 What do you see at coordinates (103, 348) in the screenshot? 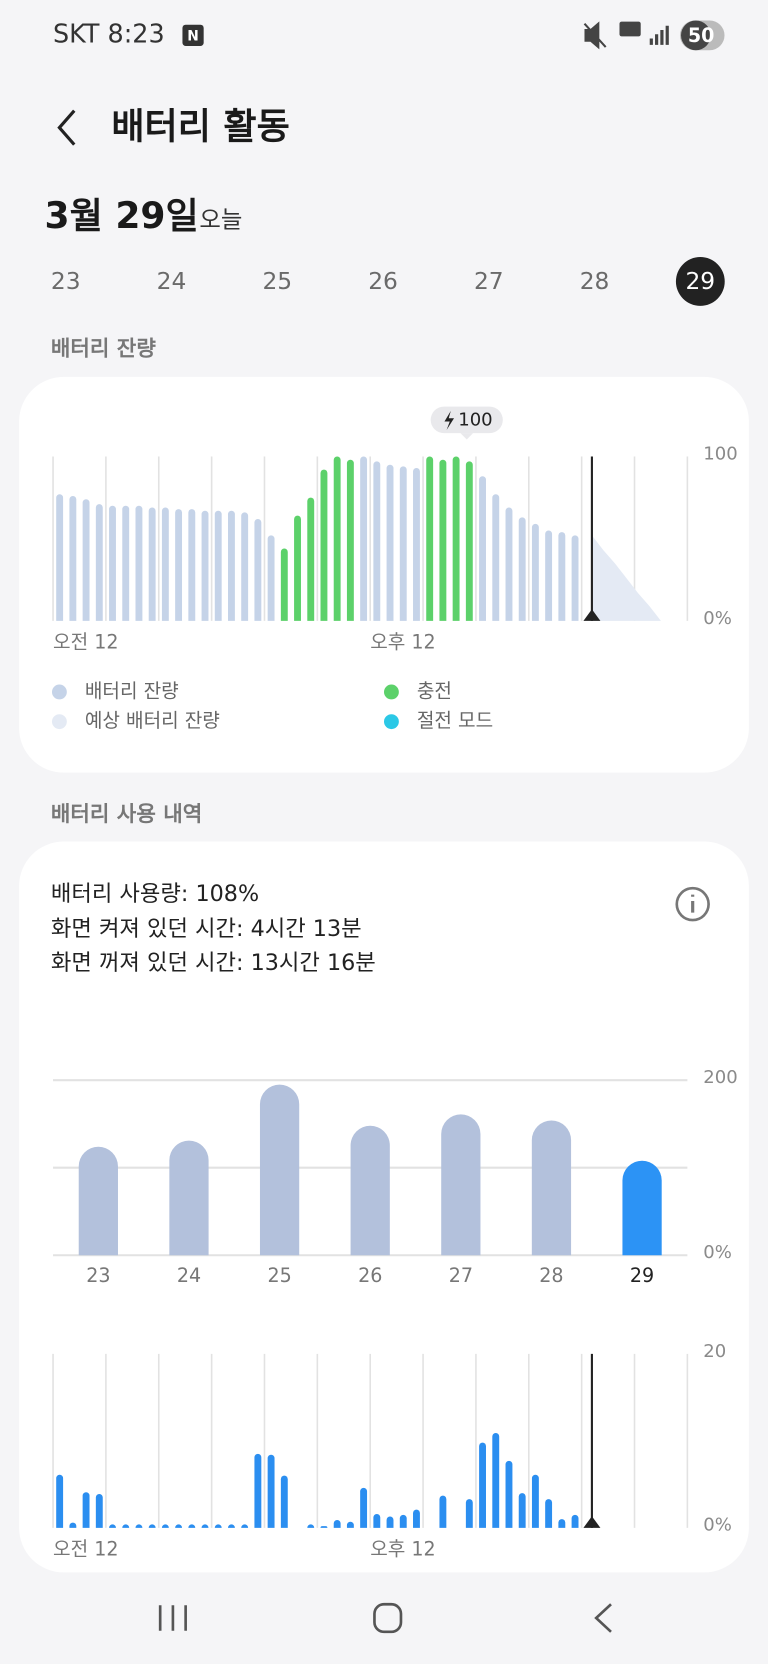
I see `section-title: 배터리 잔량` at bounding box center [103, 348].